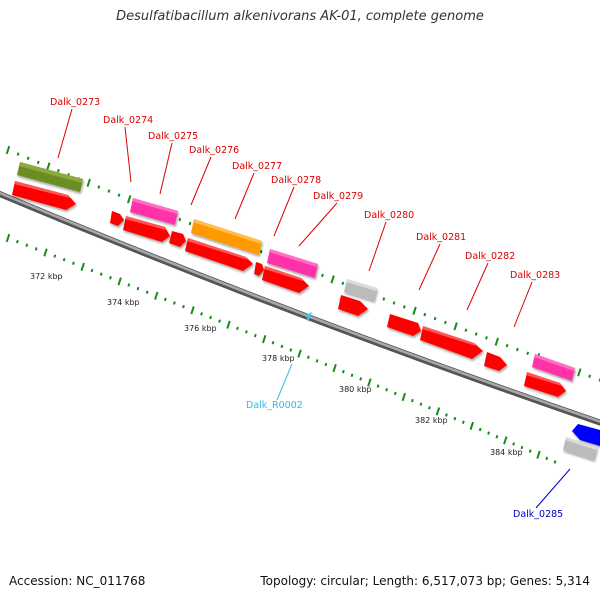 This screenshot has height=600, width=600. What do you see at coordinates (77, 581) in the screenshot?
I see `accession-text: Accession: NC_011768` at bounding box center [77, 581].